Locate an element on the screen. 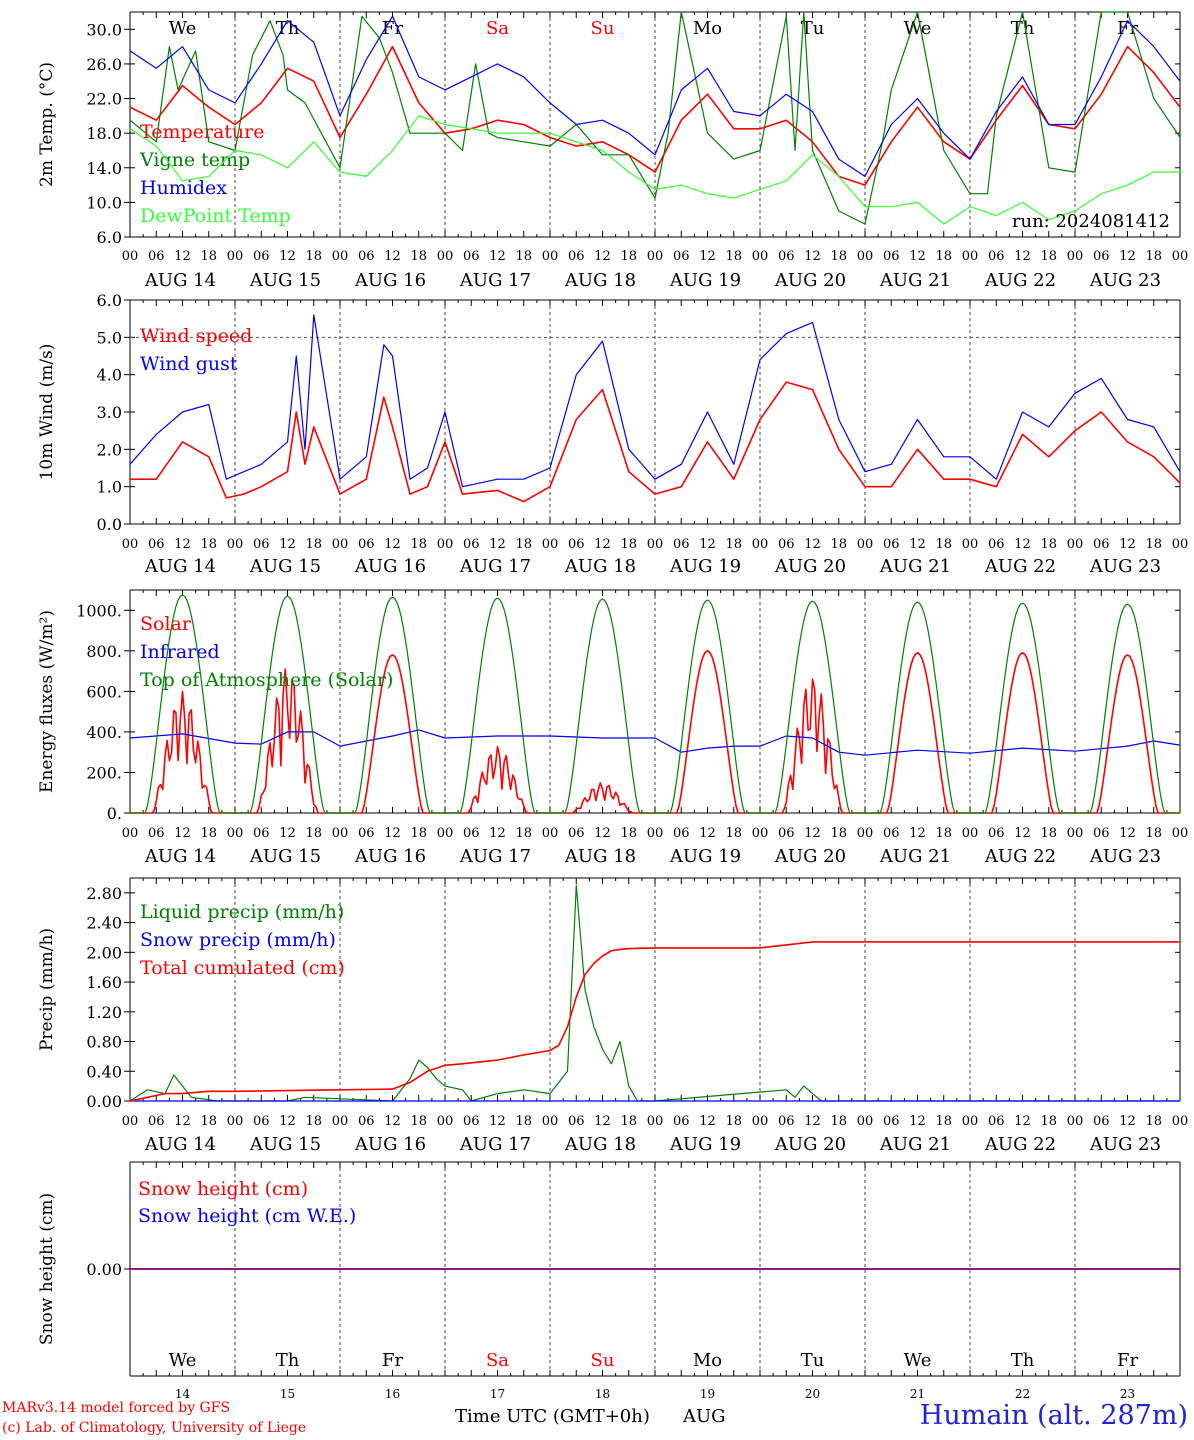  y-tick-label: 14.0 is located at coordinates (104, 168).